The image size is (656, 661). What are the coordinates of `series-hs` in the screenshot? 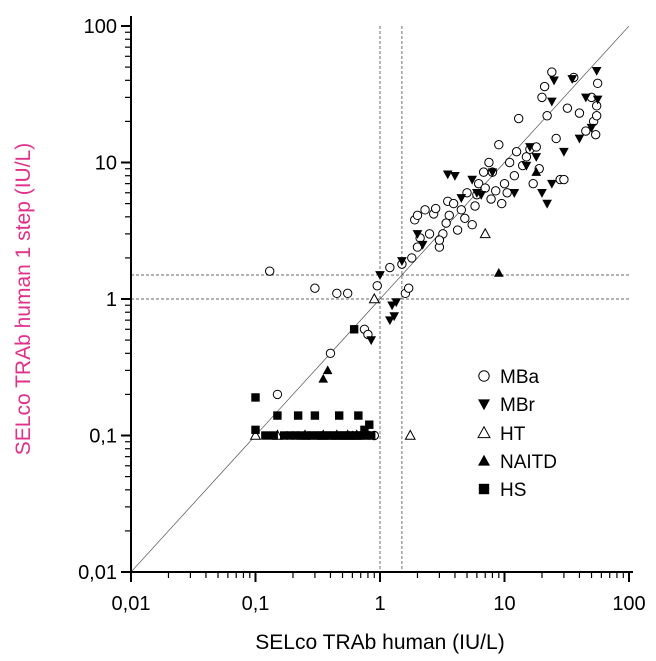 It's located at (313, 382).